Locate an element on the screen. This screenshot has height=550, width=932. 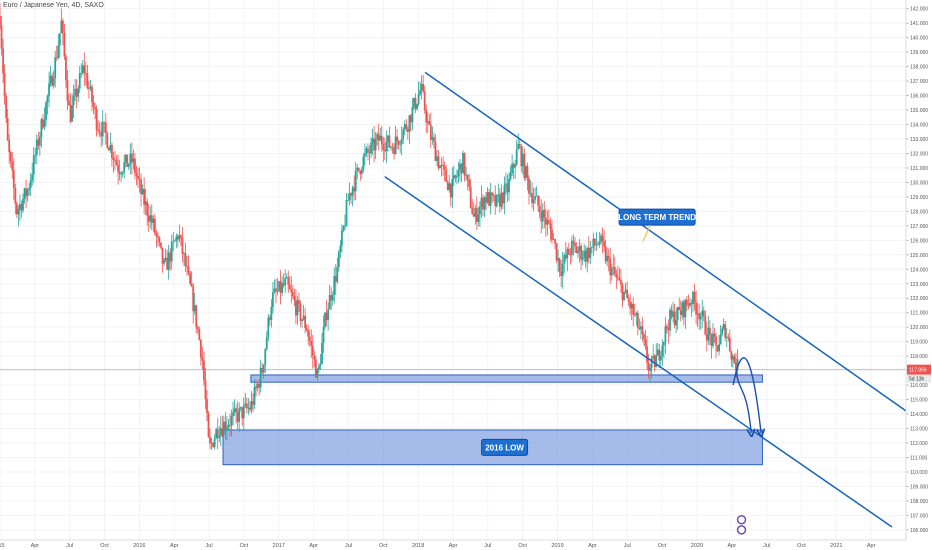
price-tick-label: 118.000 is located at coordinates (919, 357).